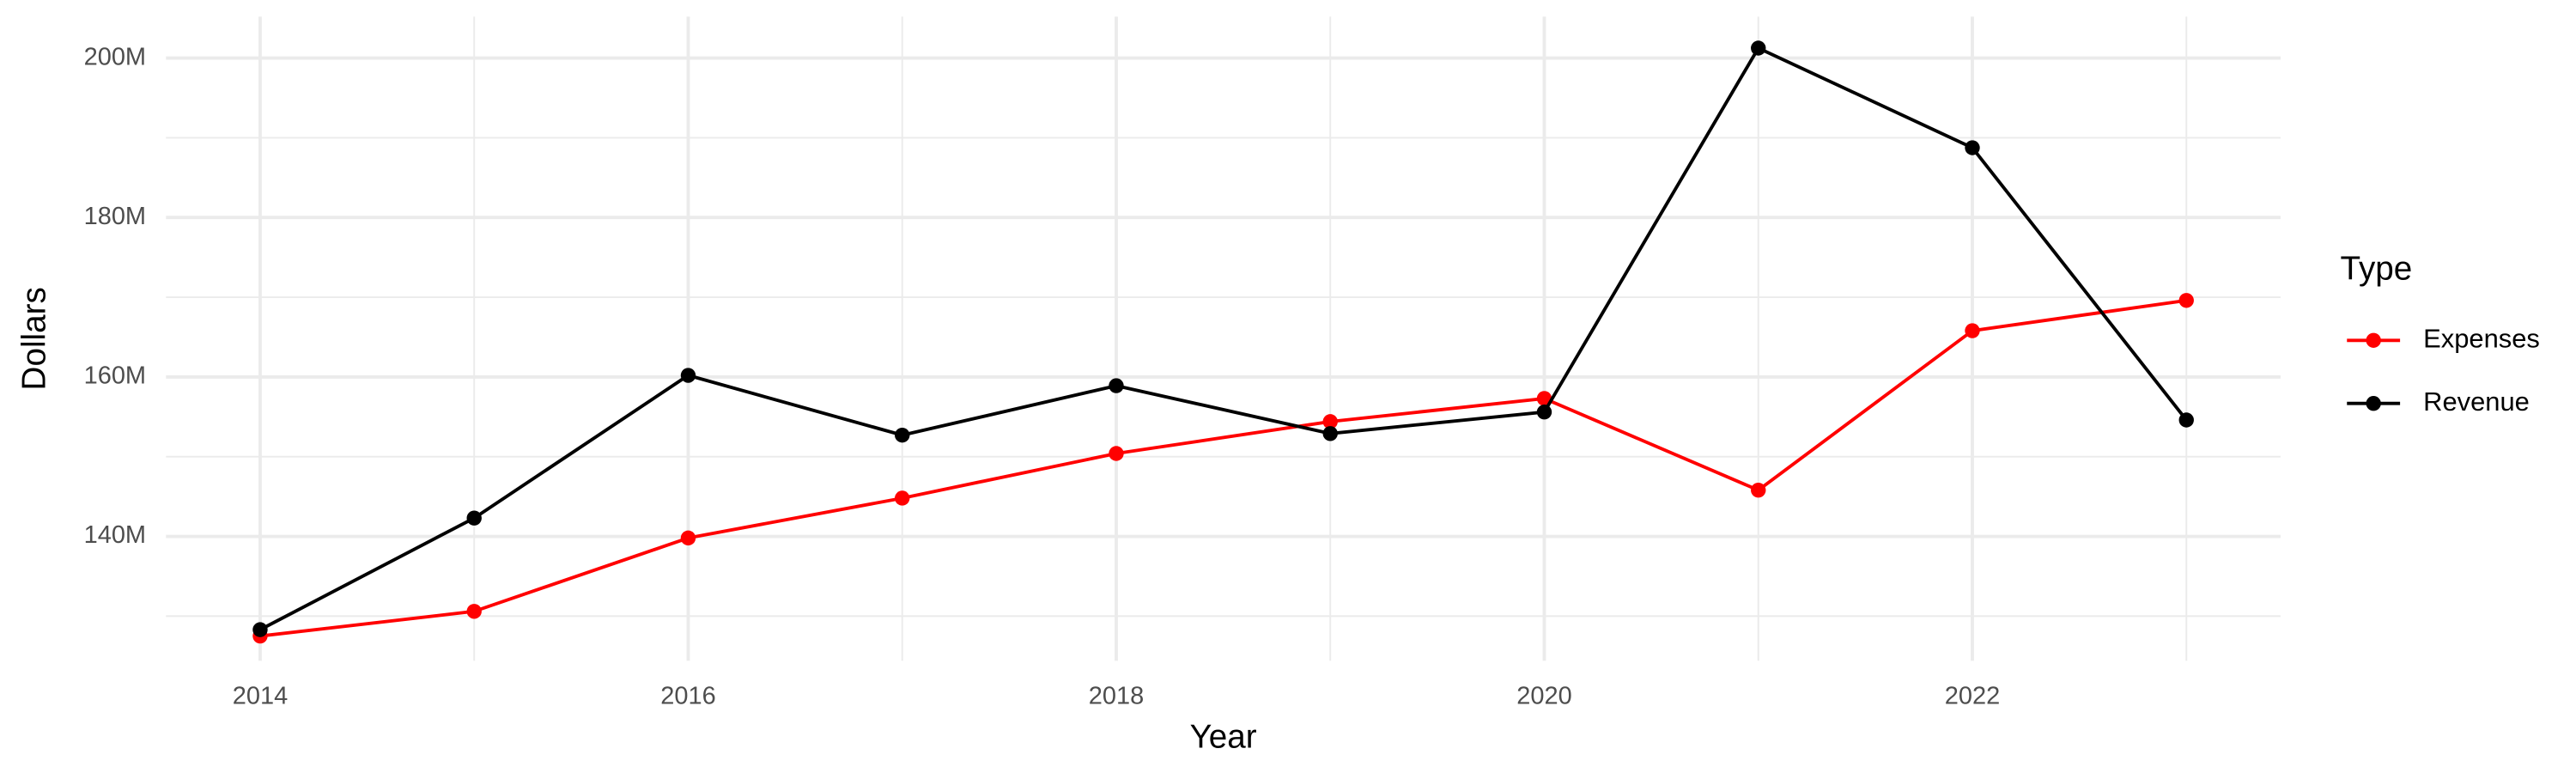  Describe the element at coordinates (687, 696) in the screenshot. I see `x-tick-label: 2016` at that location.